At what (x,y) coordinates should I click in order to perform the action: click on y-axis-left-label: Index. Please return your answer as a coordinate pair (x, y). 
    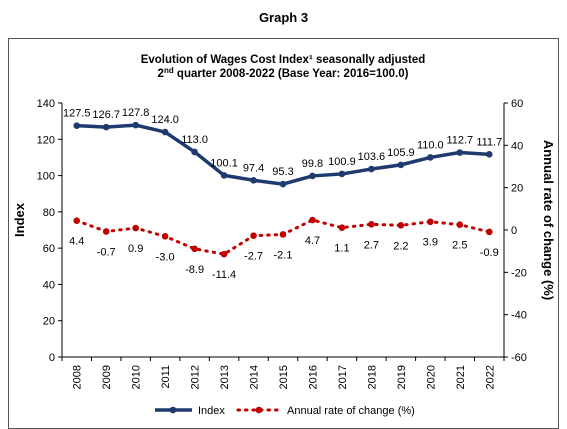
    Looking at the image, I should click on (19, 219).